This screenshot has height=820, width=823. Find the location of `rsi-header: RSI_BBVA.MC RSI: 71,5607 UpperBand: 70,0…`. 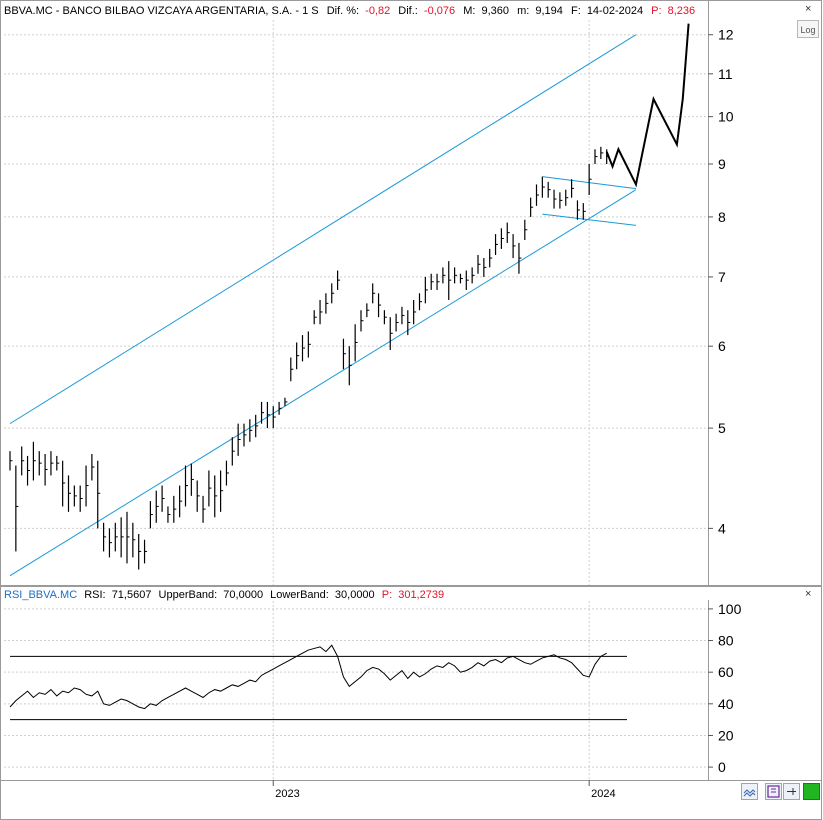

rsi-header: RSI_BBVA.MC RSI: 71,5607 UpperBand: 70,0… is located at coordinates (224, 595).